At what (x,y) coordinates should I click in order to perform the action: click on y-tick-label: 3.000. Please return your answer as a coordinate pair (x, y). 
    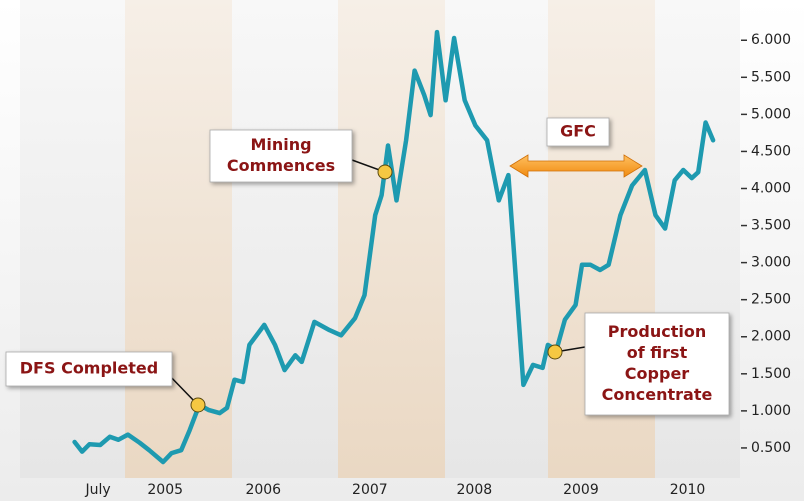
    Looking at the image, I should click on (771, 263).